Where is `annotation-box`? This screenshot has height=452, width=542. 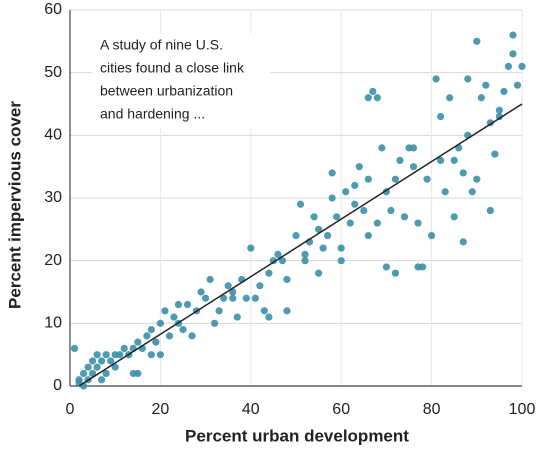 annotation-box is located at coordinates (181, 81).